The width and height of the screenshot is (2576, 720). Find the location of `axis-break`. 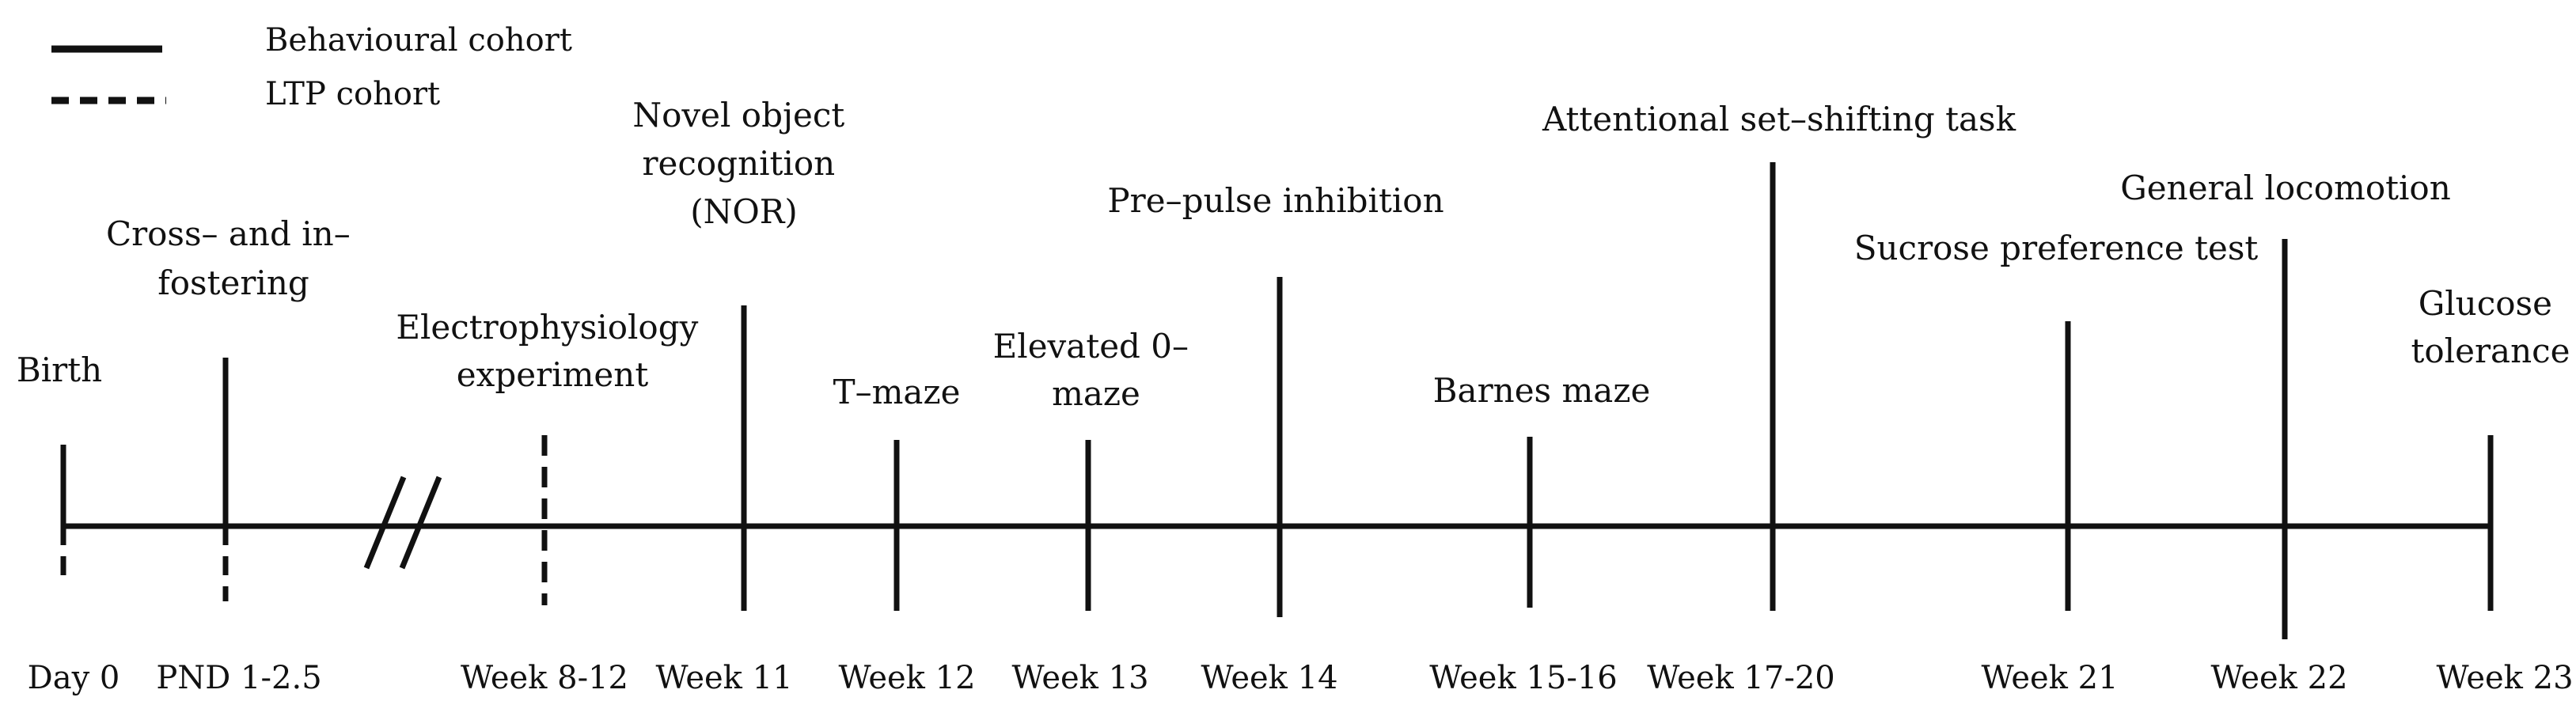

axis-break is located at coordinates (402, 523).